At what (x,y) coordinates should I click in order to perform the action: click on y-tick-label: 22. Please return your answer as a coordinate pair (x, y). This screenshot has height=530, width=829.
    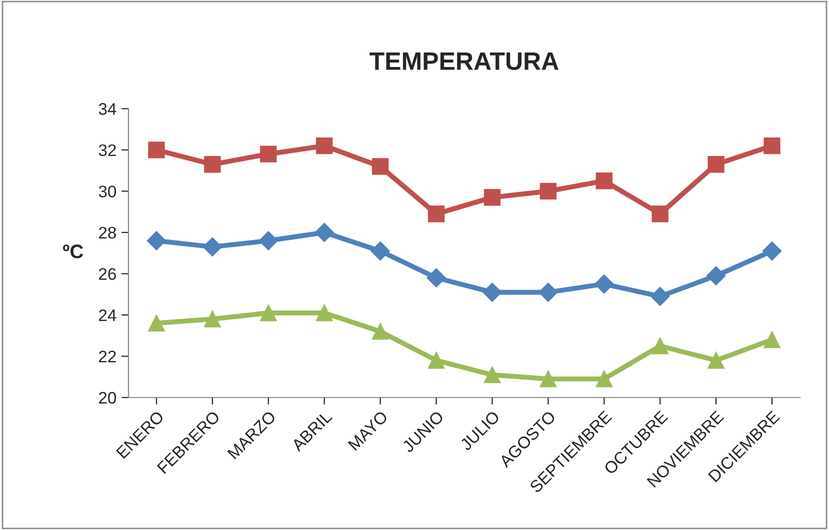
    Looking at the image, I should click on (107, 356).